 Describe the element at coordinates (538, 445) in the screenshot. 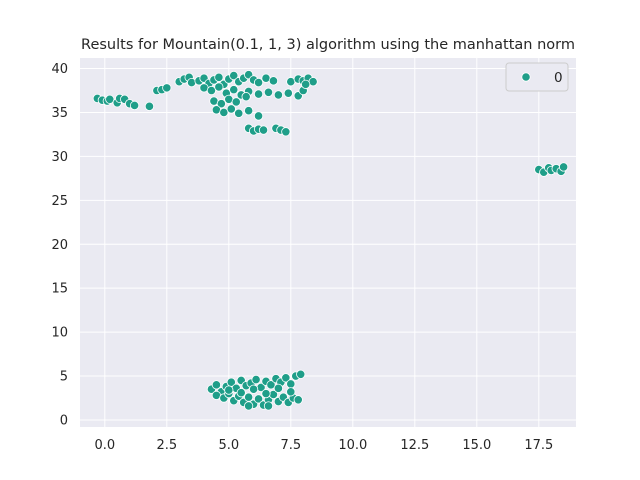

I see `x-tick-label: 17.5` at that location.